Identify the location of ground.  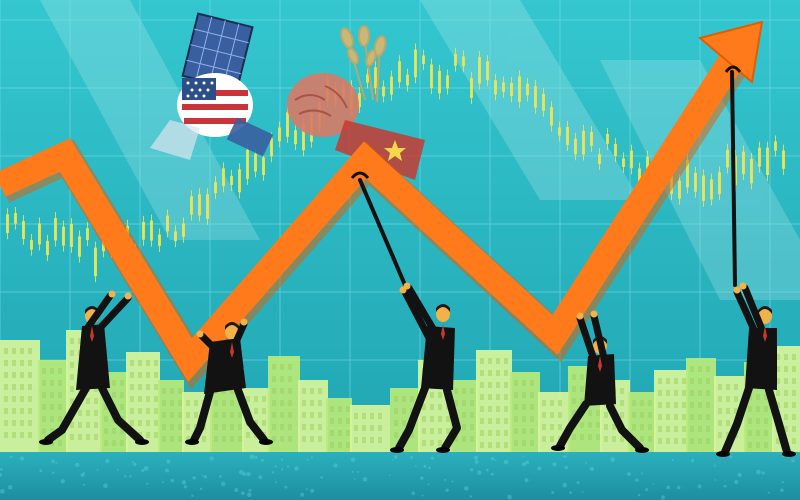
(400, 476).